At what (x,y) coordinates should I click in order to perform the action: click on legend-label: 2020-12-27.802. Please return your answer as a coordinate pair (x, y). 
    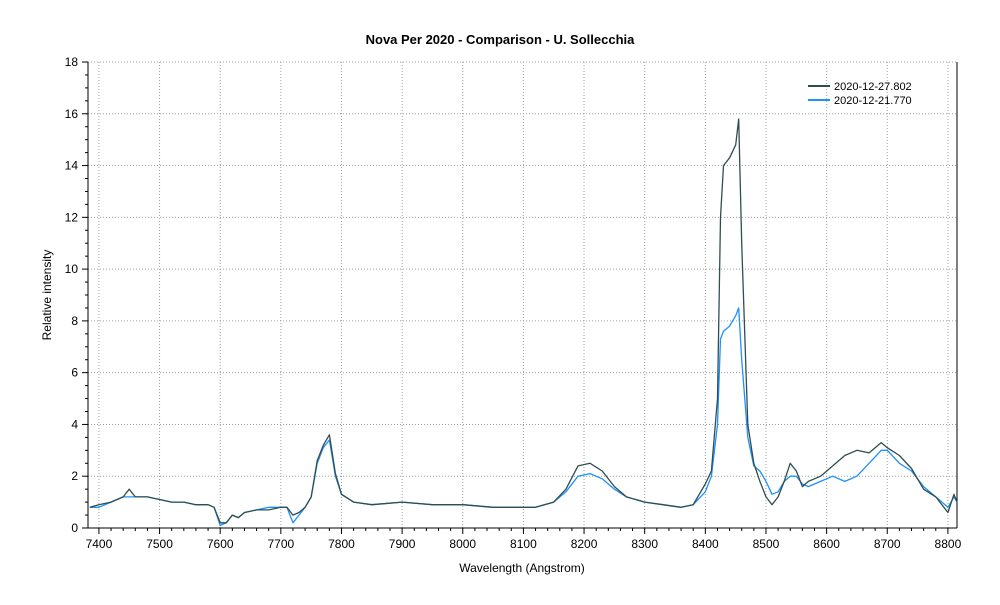
    Looking at the image, I should click on (873, 87).